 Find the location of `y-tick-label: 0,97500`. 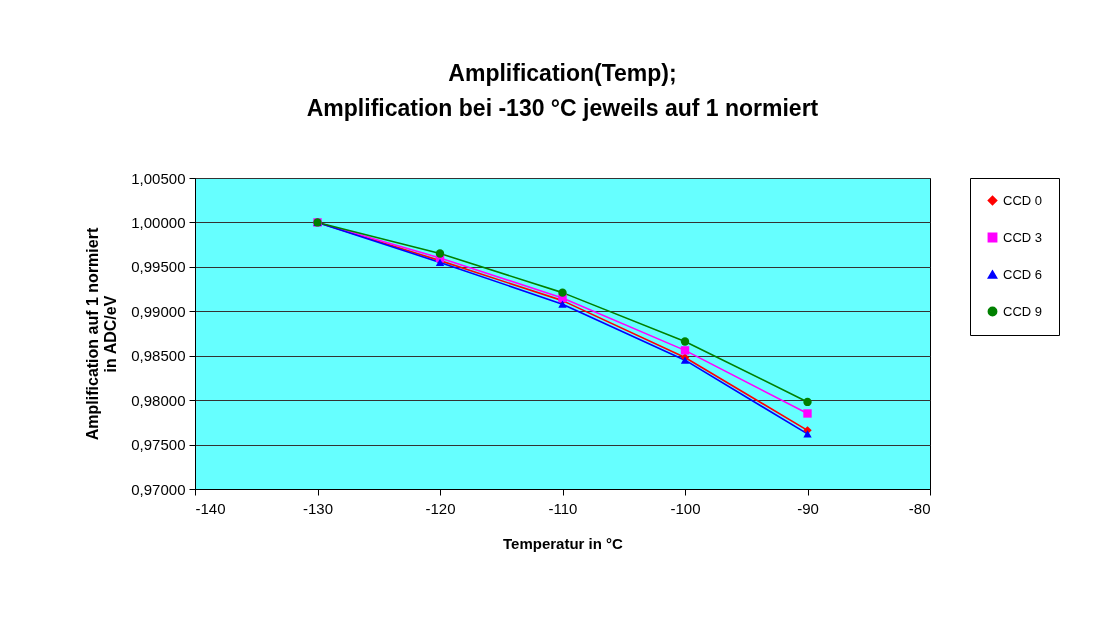

y-tick-label: 0,97500 is located at coordinates (158, 445).